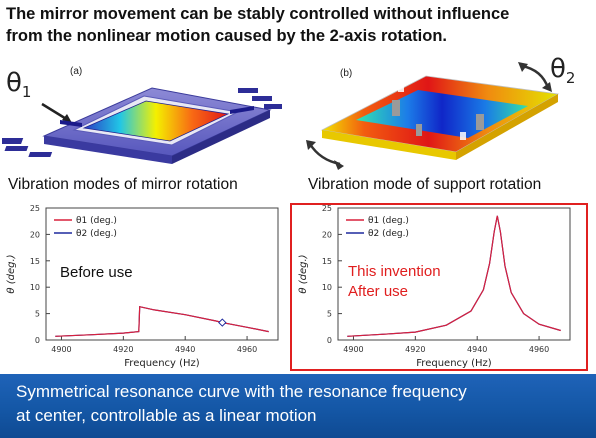 The image size is (596, 438). I want to click on figure-a: θ1 (a), so click(147, 110).